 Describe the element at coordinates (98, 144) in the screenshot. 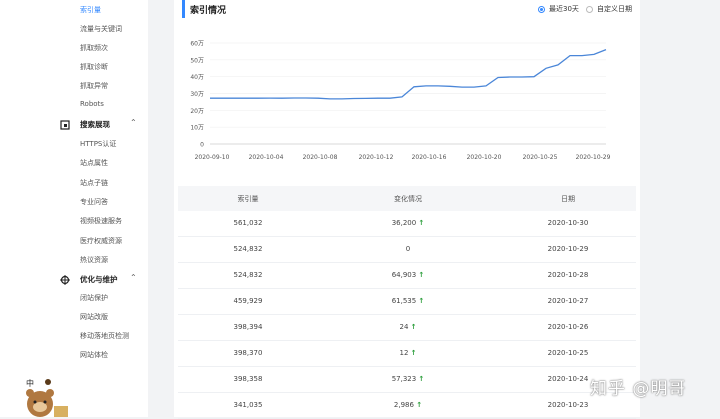

I see `sidebar-item: HTTPS认证` at that location.